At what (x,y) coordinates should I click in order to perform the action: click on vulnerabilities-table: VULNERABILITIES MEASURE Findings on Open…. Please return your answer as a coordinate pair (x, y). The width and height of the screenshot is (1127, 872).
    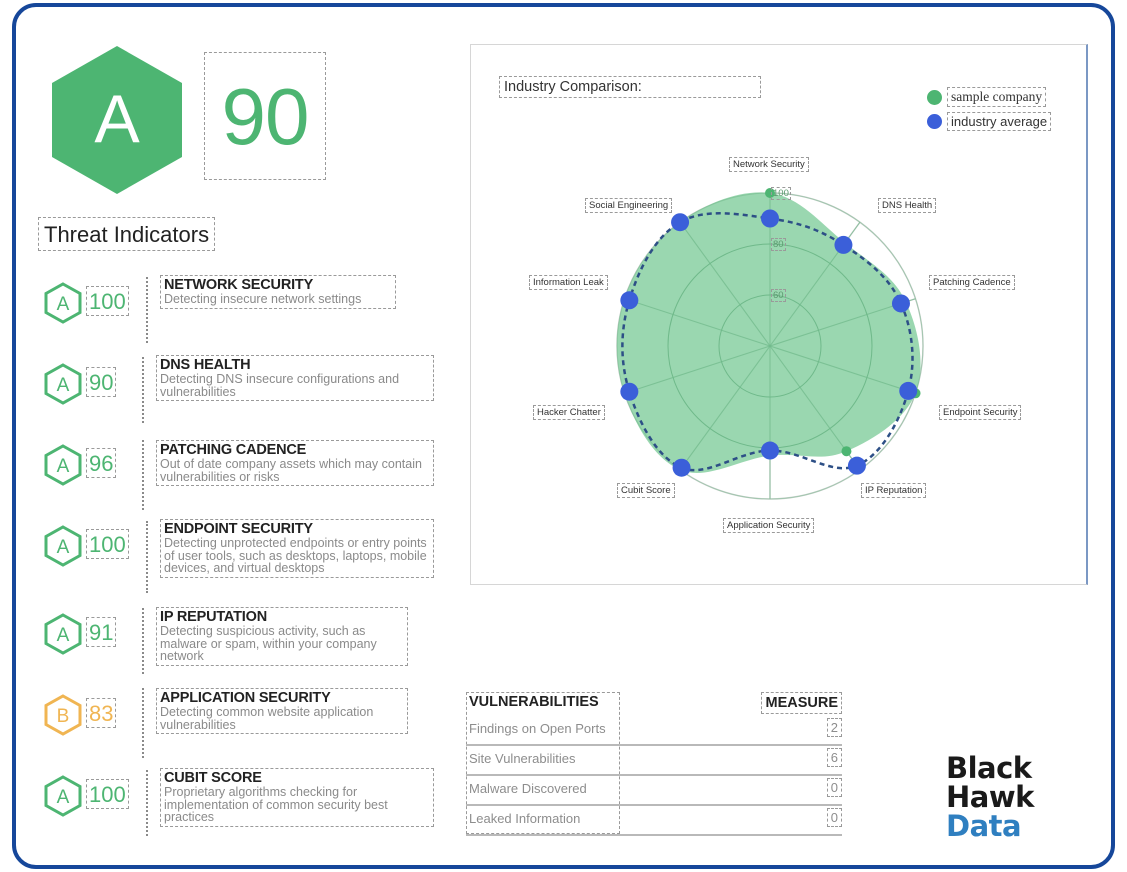
    Looking at the image, I should click on (654, 764).